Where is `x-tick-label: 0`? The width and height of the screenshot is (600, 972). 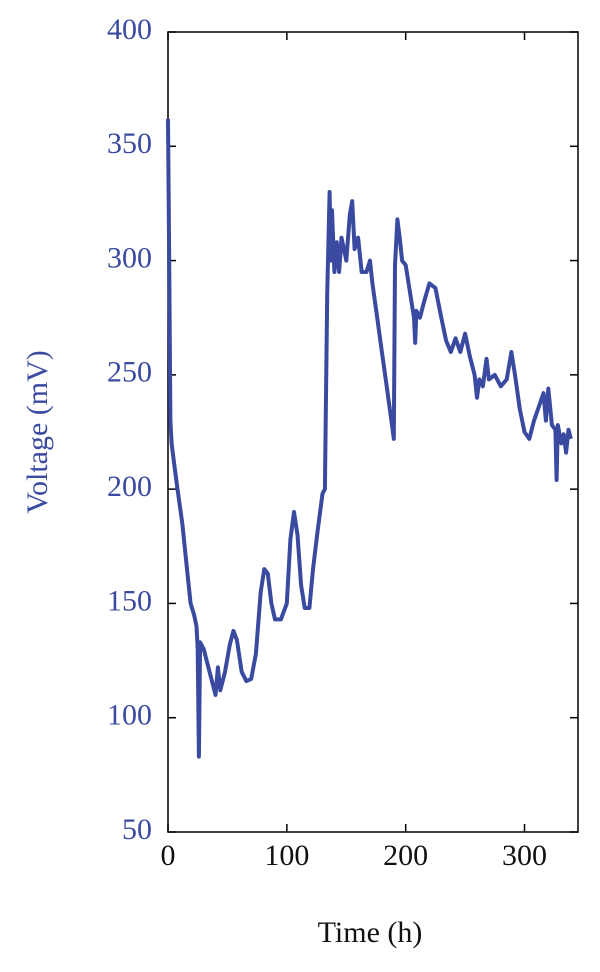
x-tick-label: 0 is located at coordinates (168, 855).